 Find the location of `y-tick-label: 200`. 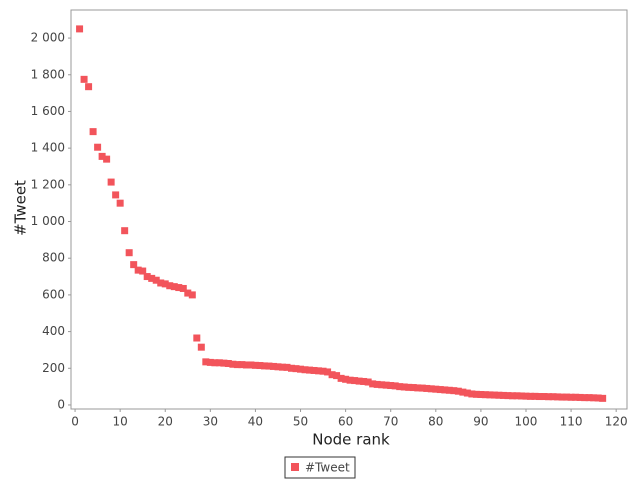

y-tick-label: 200 is located at coordinates (53, 368).